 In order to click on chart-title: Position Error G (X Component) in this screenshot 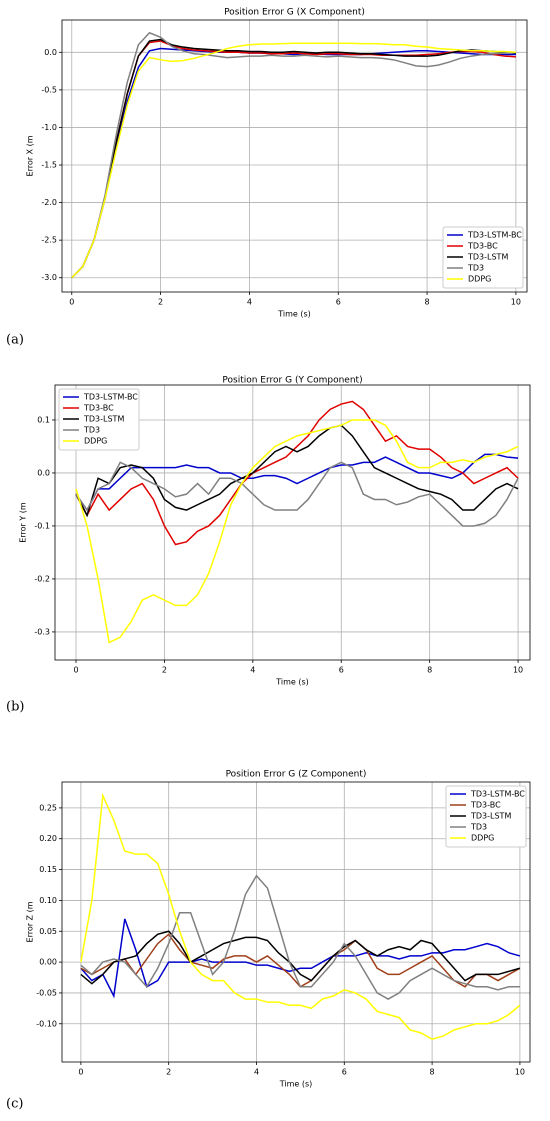, I will do `click(294, 13)`.